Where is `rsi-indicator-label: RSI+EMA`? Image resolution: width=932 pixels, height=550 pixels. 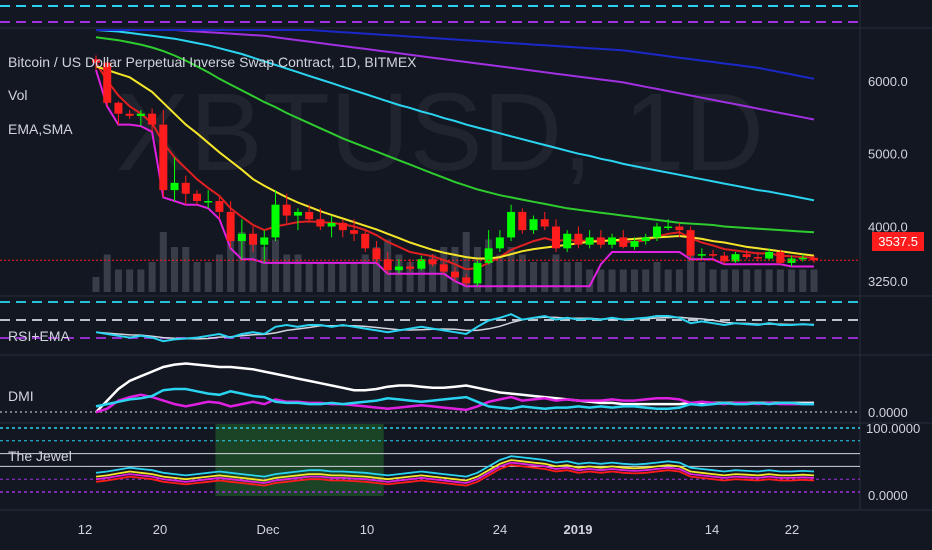
rsi-indicator-label: RSI+EMA is located at coordinates (39, 336).